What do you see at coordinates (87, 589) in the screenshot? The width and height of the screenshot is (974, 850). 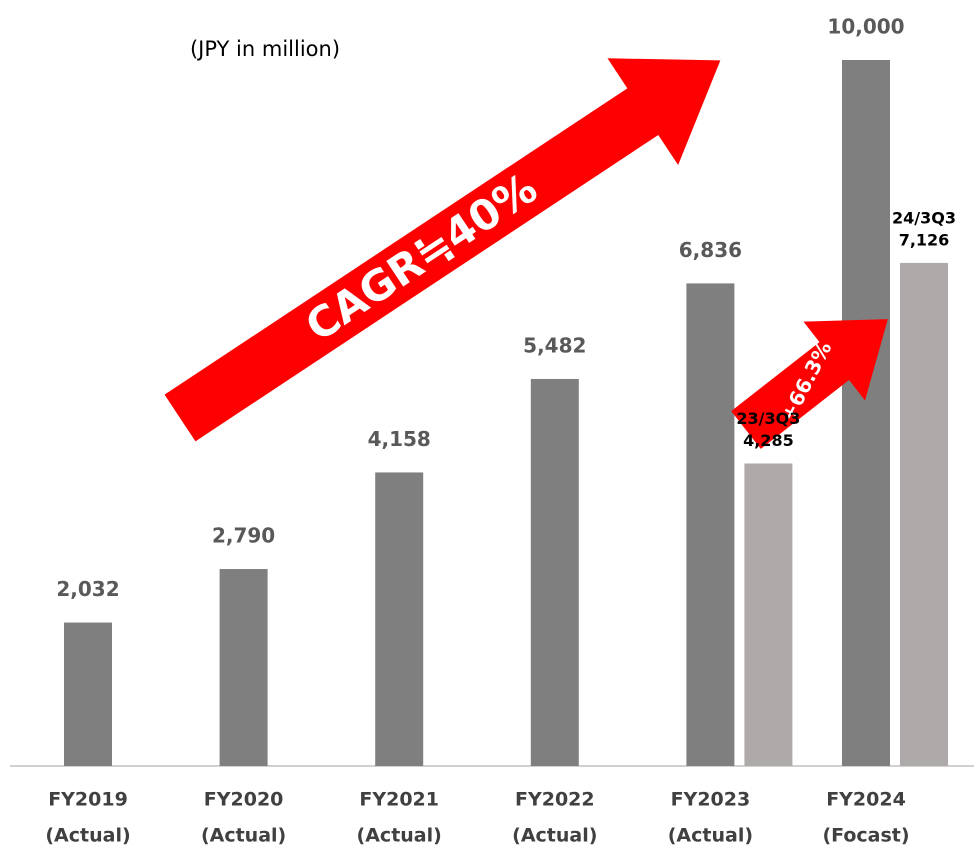 I see `value-label: 2,032` at bounding box center [87, 589].